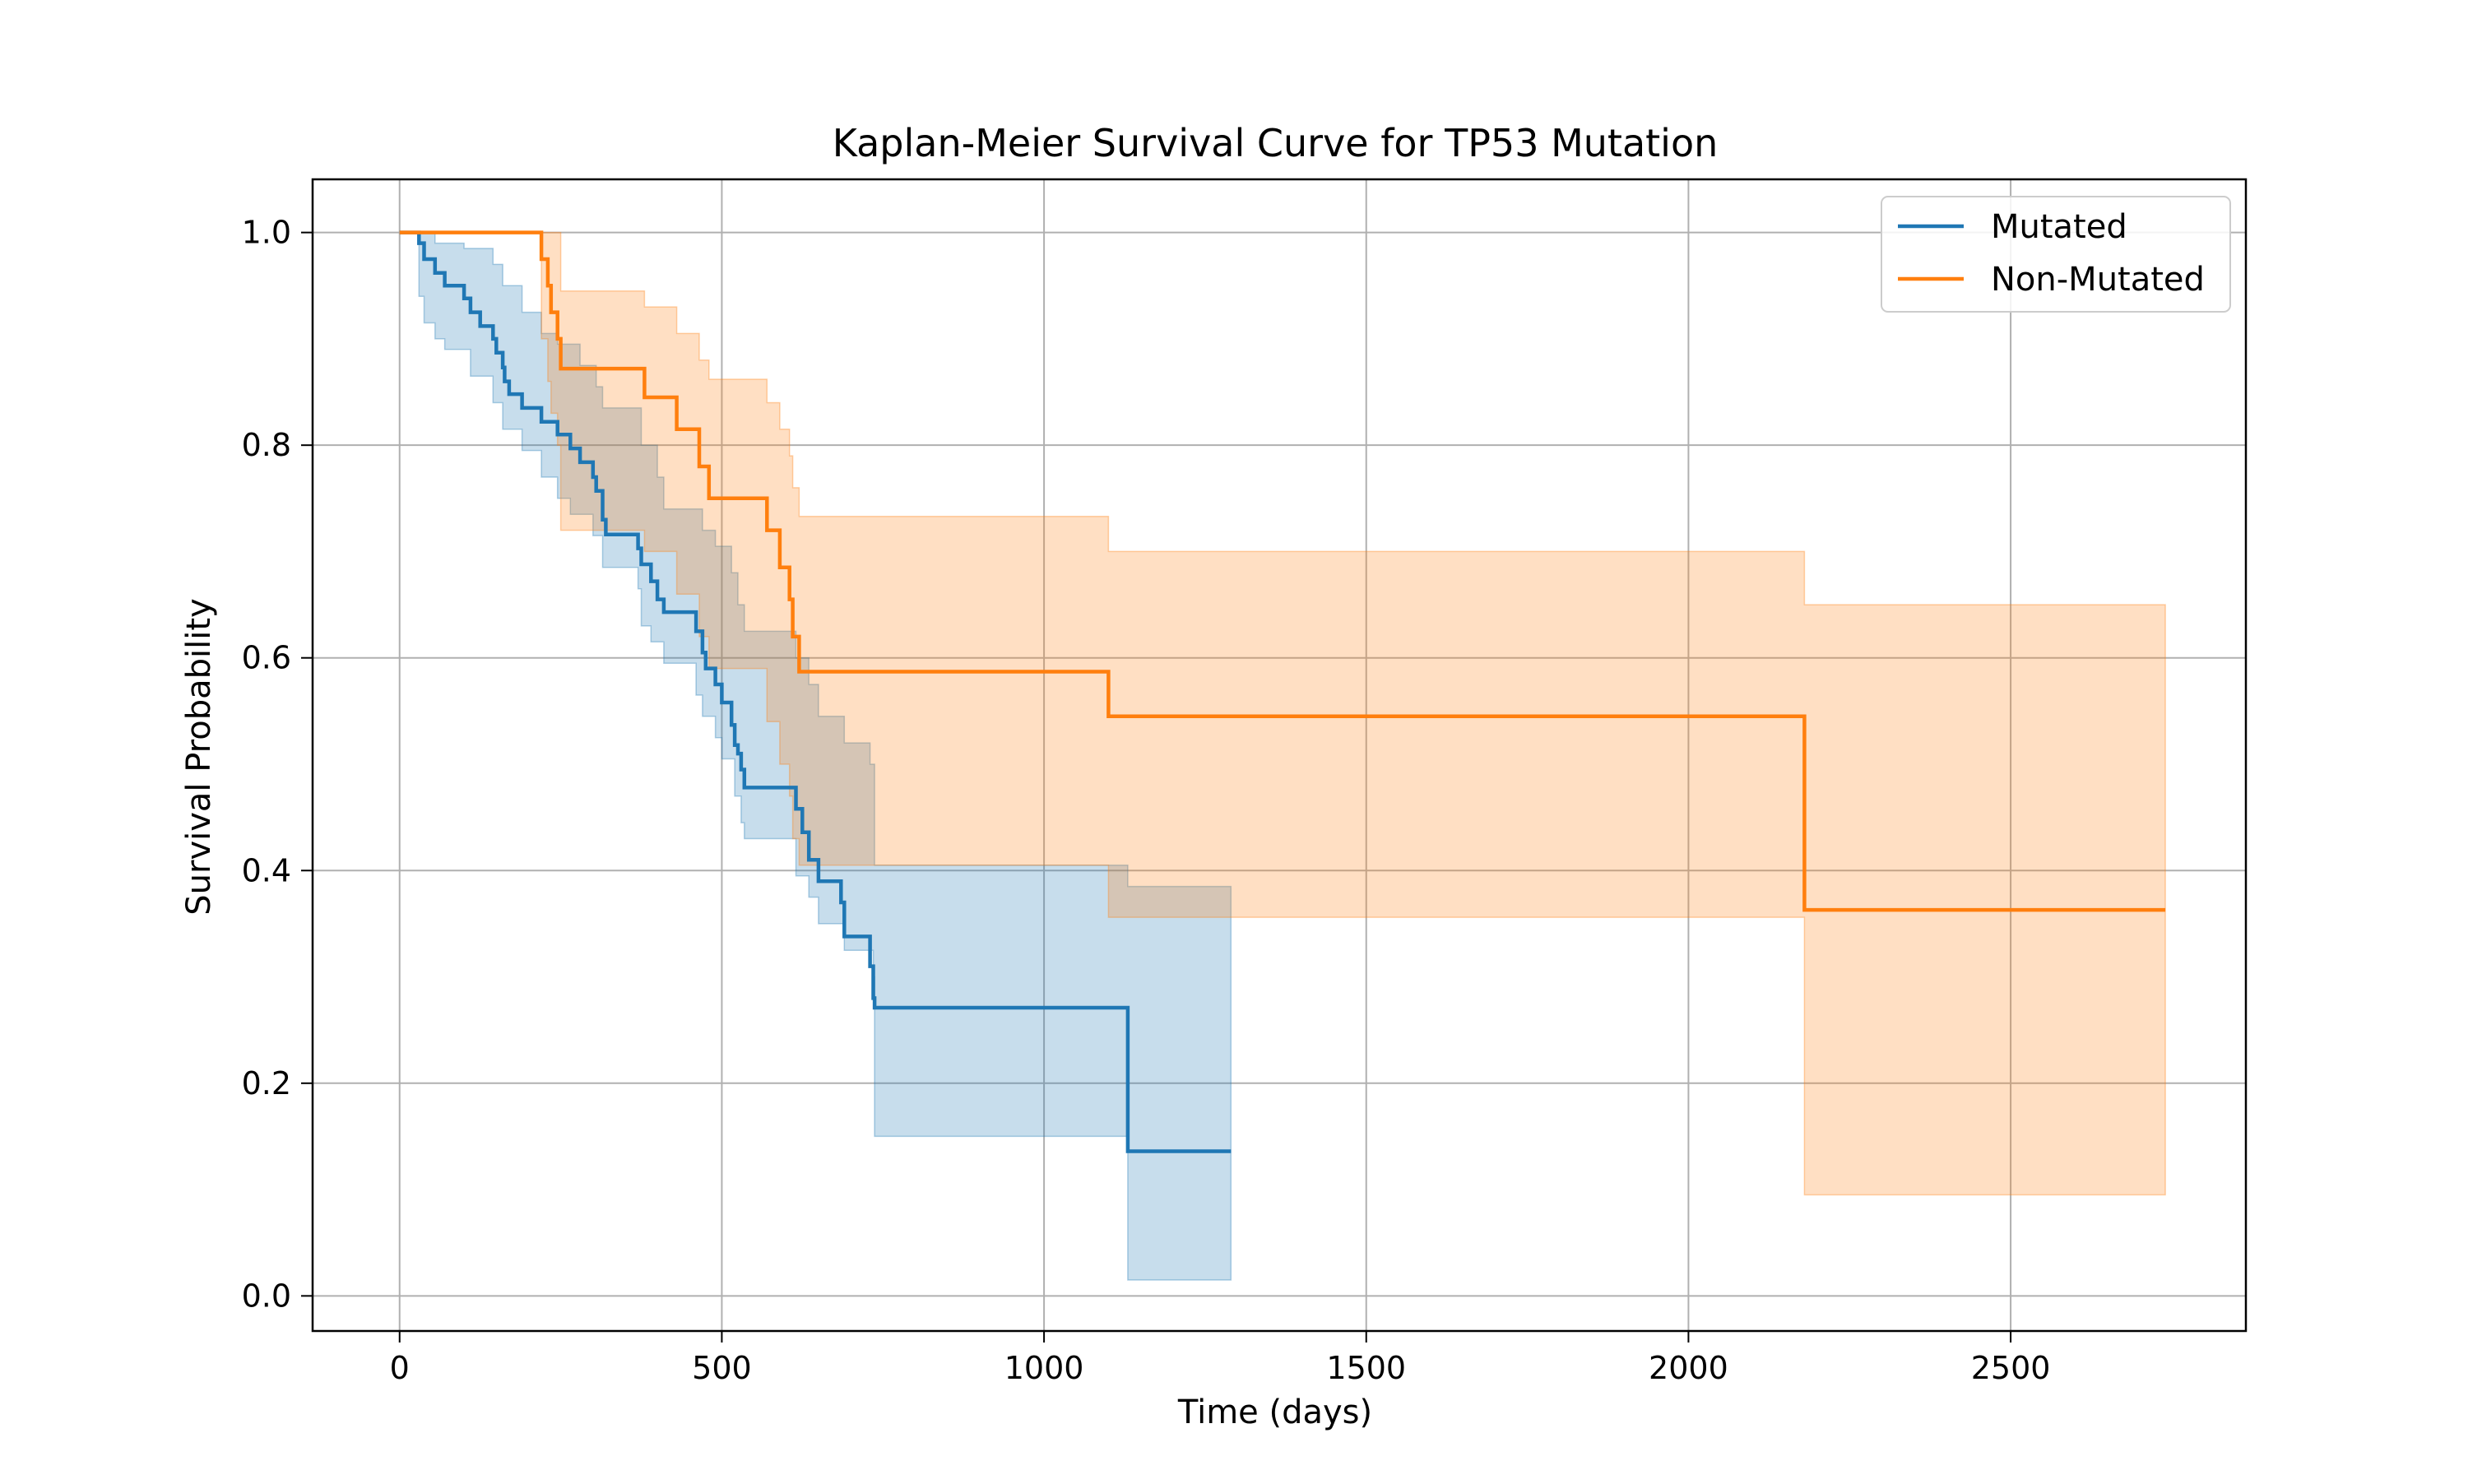 This screenshot has width=2468, height=1484. What do you see at coordinates (2059, 227) in the screenshot?
I see `legend-label-mutated: Mutated` at bounding box center [2059, 227].